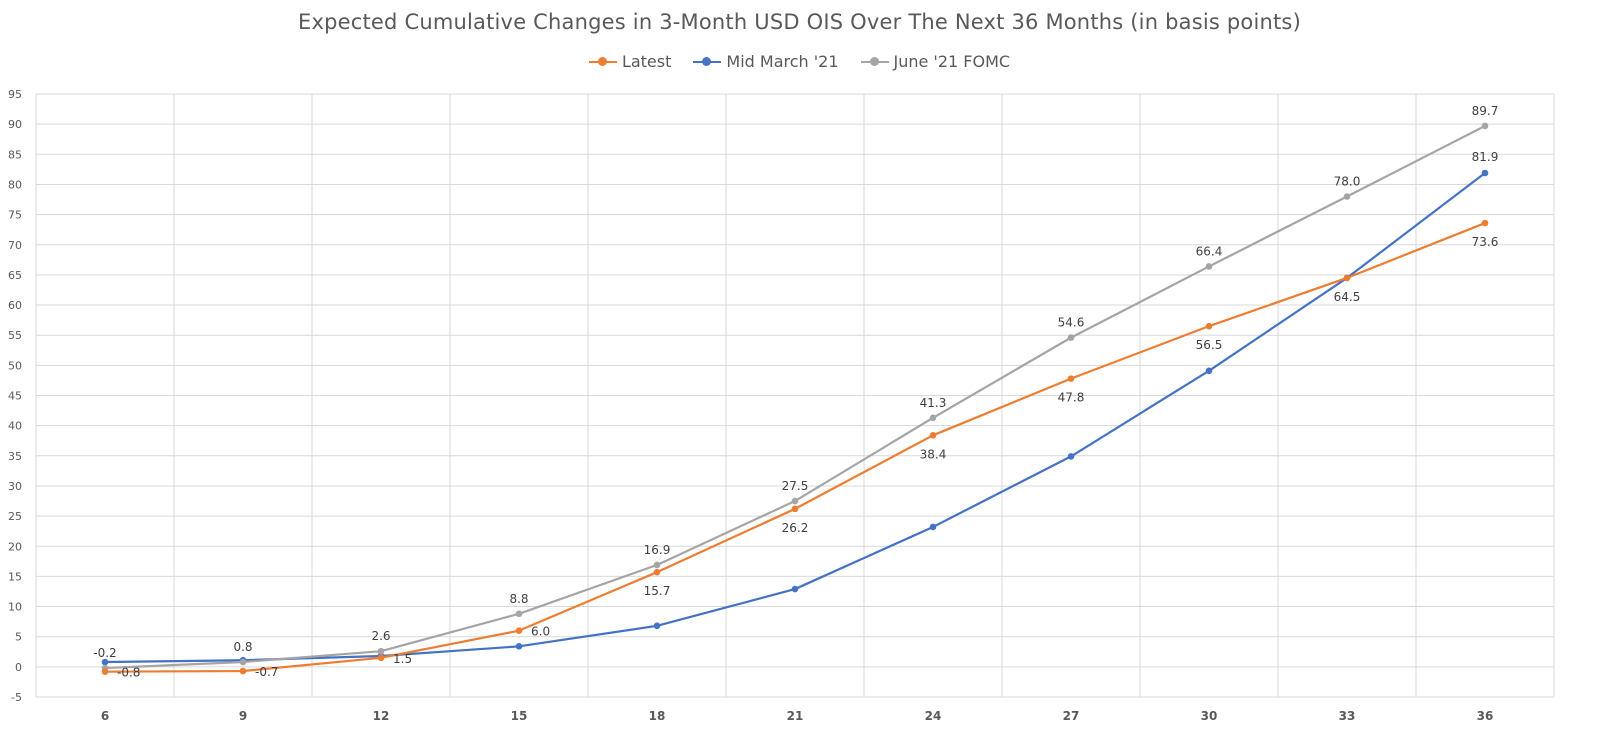 The image size is (1599, 746). What do you see at coordinates (15, 456) in the screenshot?
I see `y-tick-label: 35` at bounding box center [15, 456].